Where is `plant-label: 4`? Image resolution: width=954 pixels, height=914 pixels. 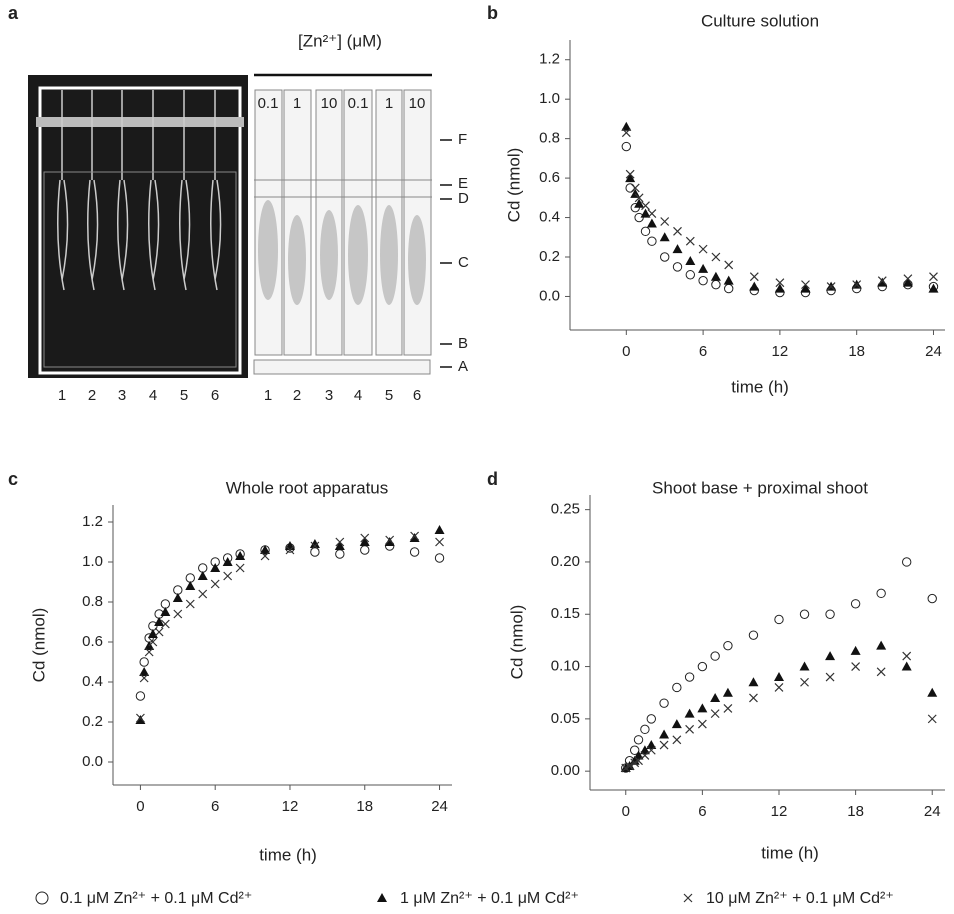
plant-label: 4 is located at coordinates (153, 395).